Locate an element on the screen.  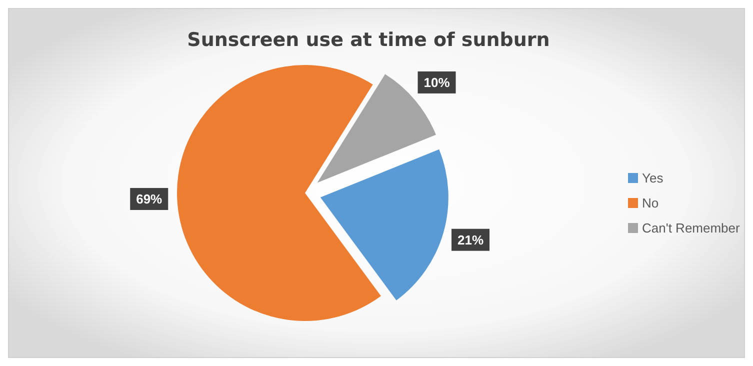
legend-label: Yes is located at coordinates (653, 178).